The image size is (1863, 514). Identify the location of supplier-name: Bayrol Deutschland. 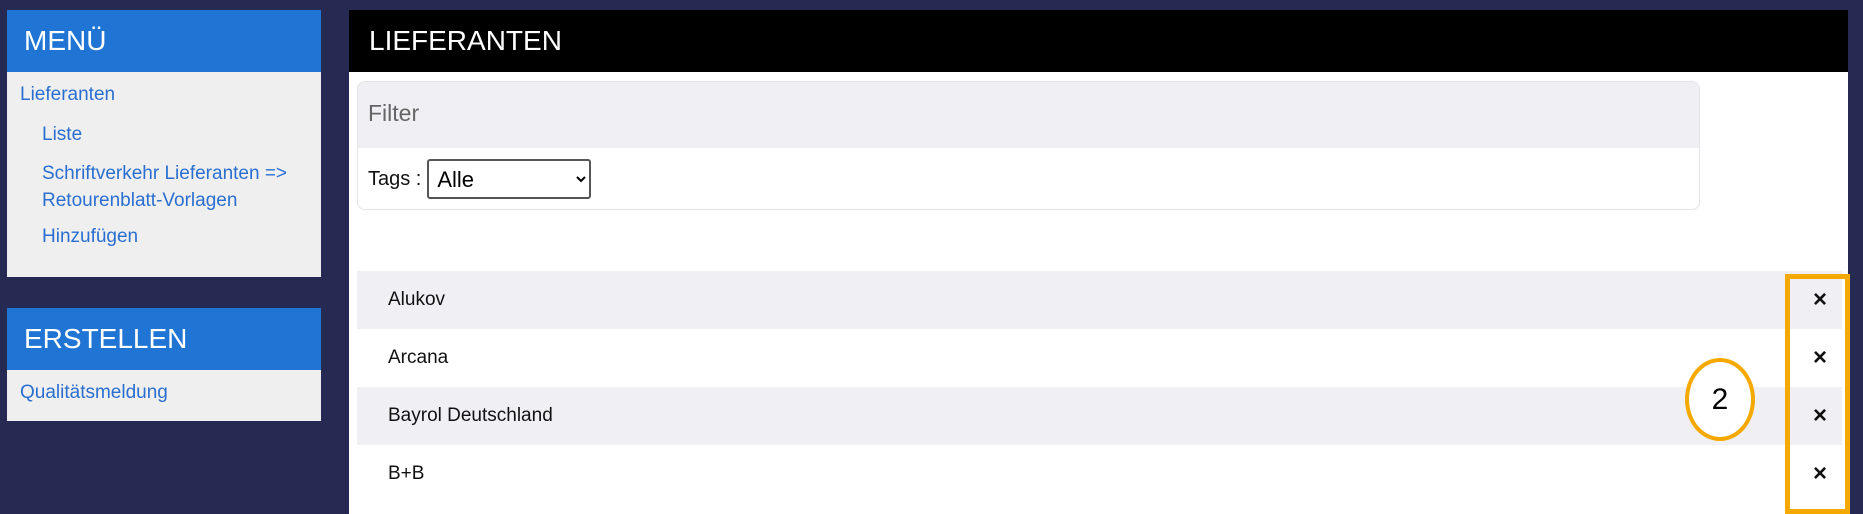
(470, 415).